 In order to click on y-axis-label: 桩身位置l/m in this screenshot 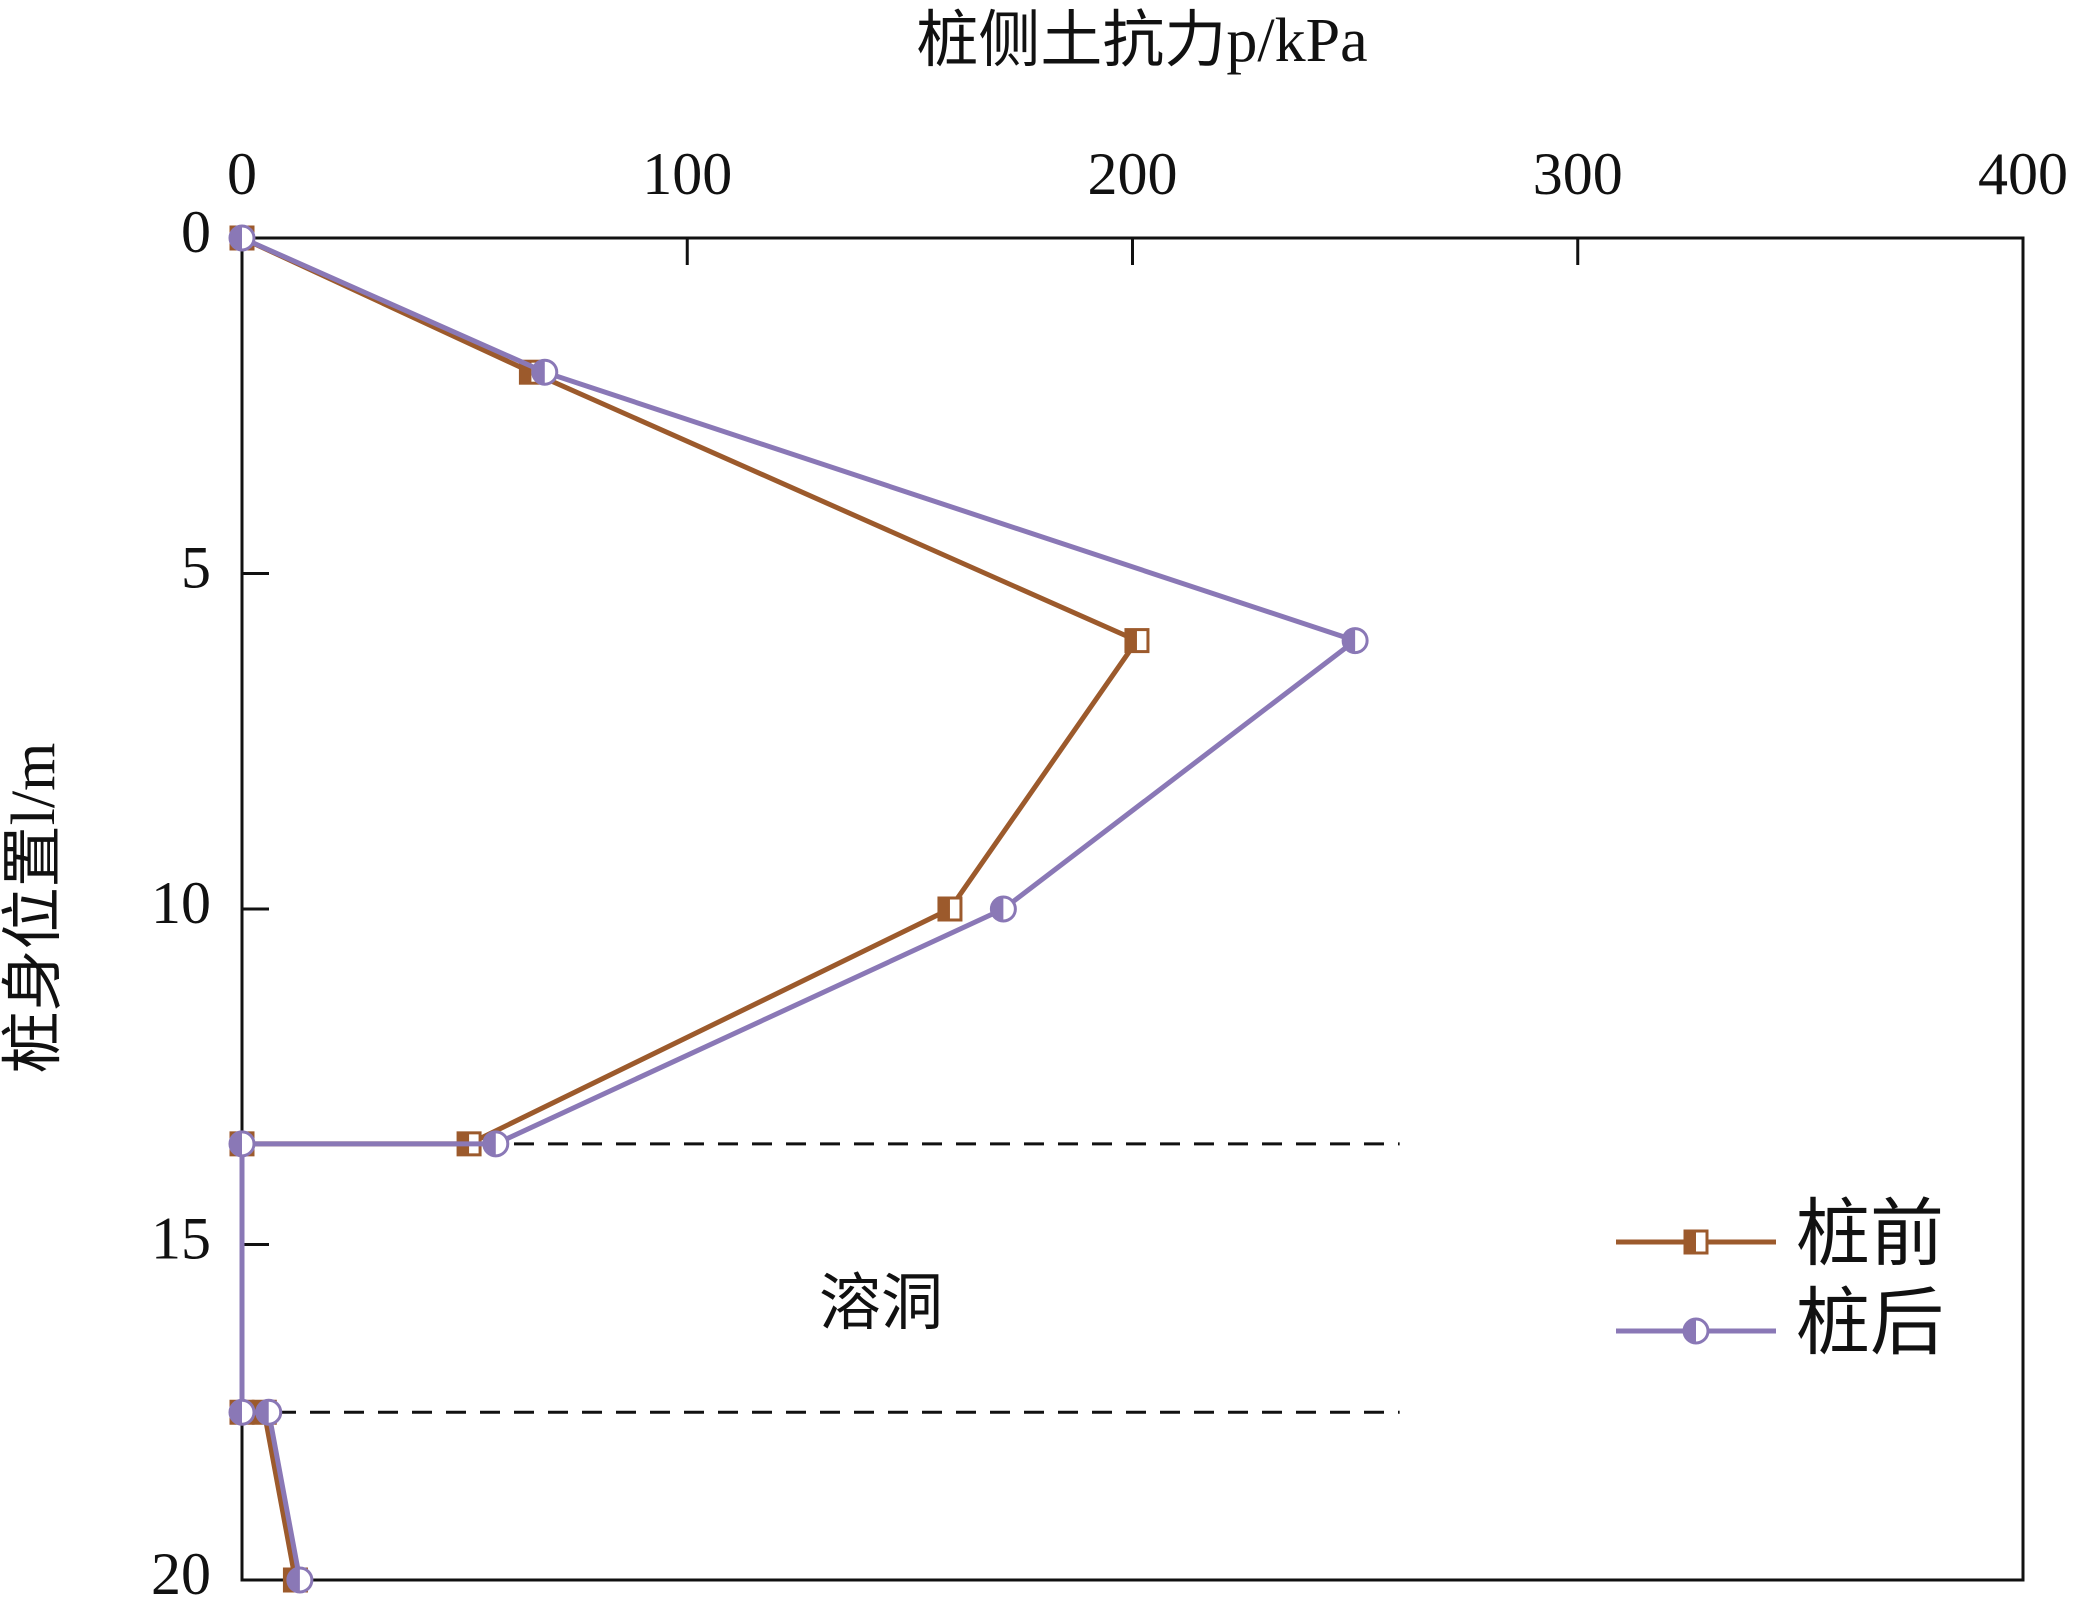, I will do `click(34, 908)`.